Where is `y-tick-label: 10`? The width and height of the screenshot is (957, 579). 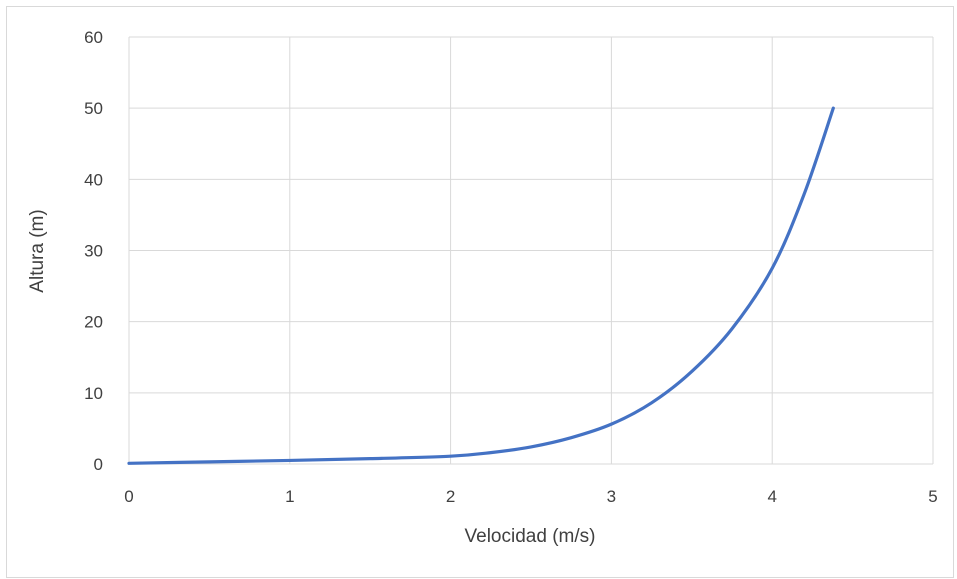
y-tick-label: 10 is located at coordinates (93, 393).